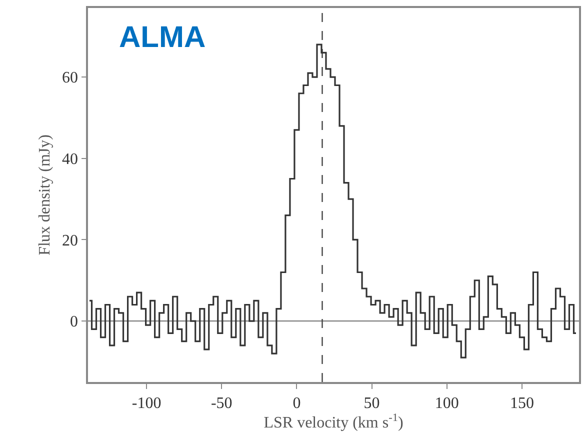 The image size is (585, 432). What do you see at coordinates (70, 241) in the screenshot?
I see `y-tick-label: 20` at bounding box center [70, 241].